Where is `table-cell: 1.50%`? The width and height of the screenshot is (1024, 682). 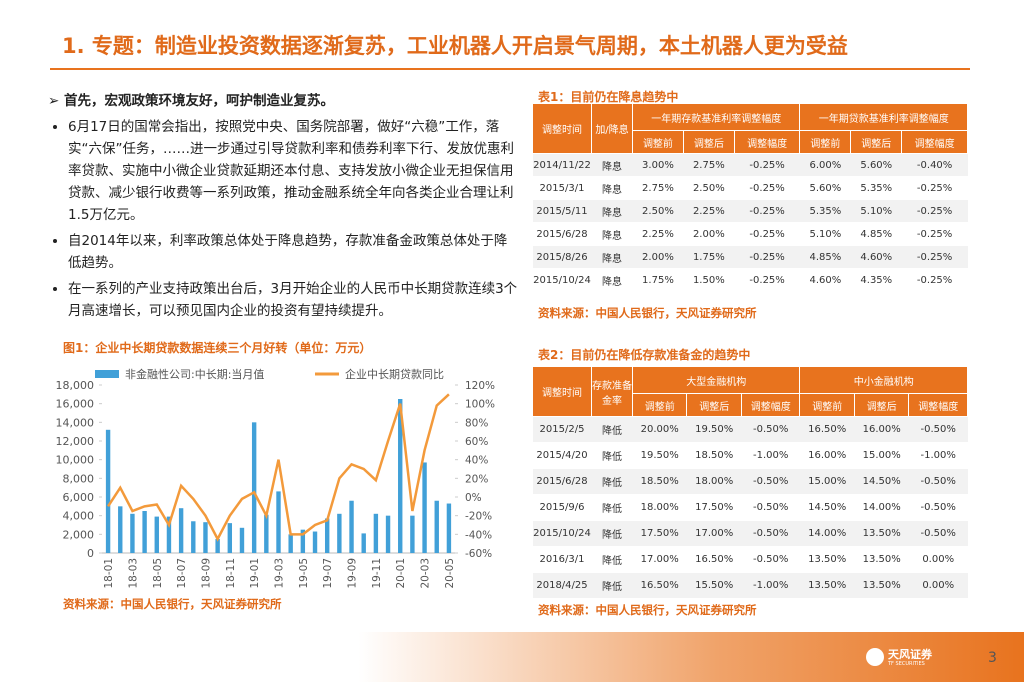
table-cell: 1.50% is located at coordinates (709, 280).